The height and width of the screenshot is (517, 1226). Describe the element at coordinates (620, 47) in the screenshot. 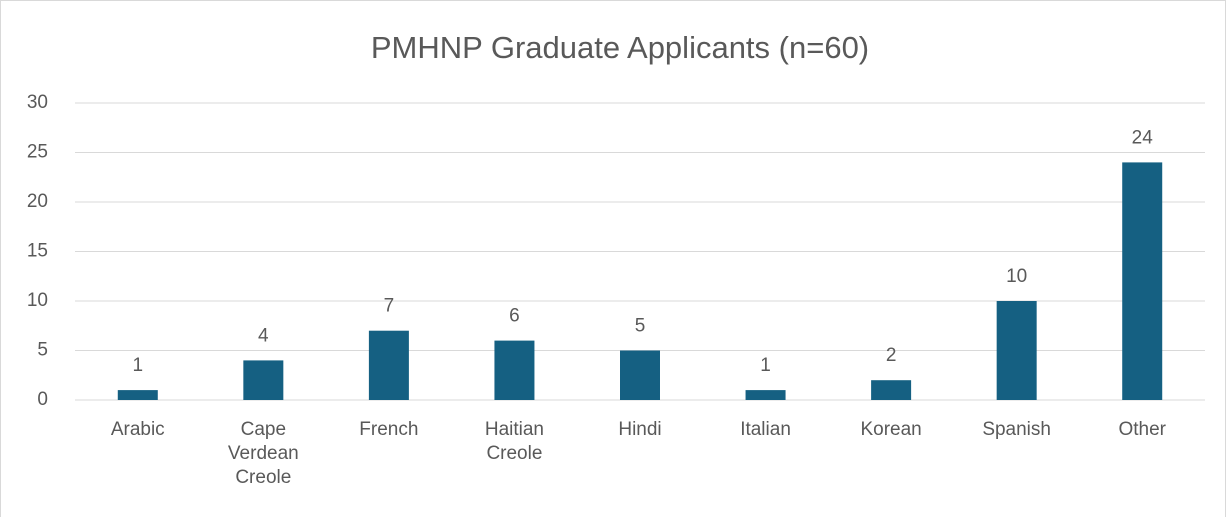

I see `chart-title: PMHNP Graduate Applicants (n=60)` at that location.